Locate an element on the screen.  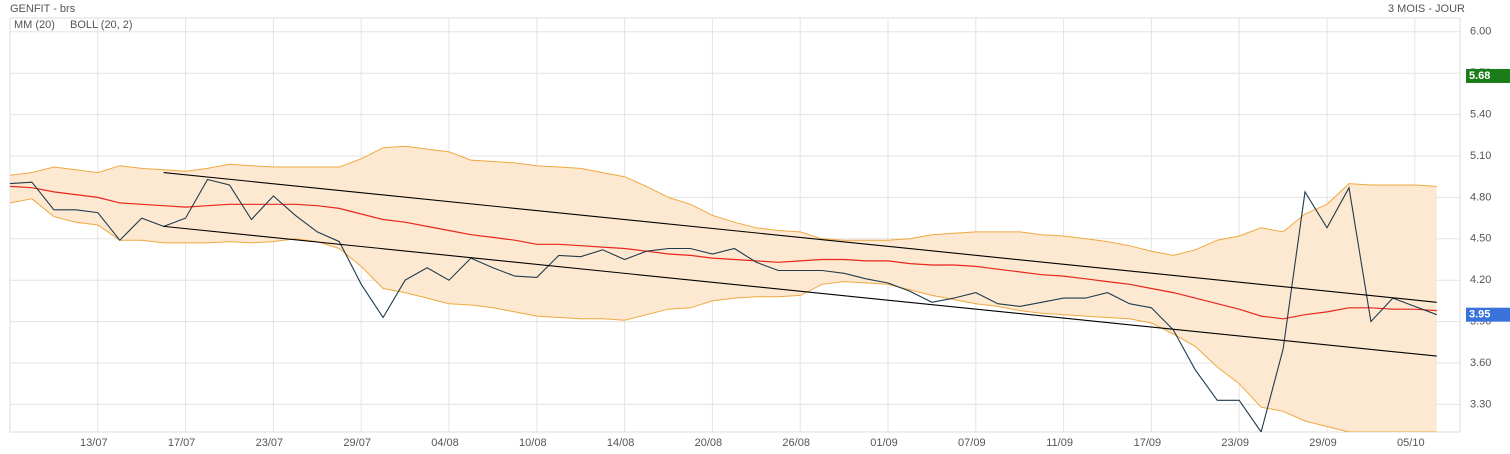
x-tick-label: 17/09 is located at coordinates (1148, 443).